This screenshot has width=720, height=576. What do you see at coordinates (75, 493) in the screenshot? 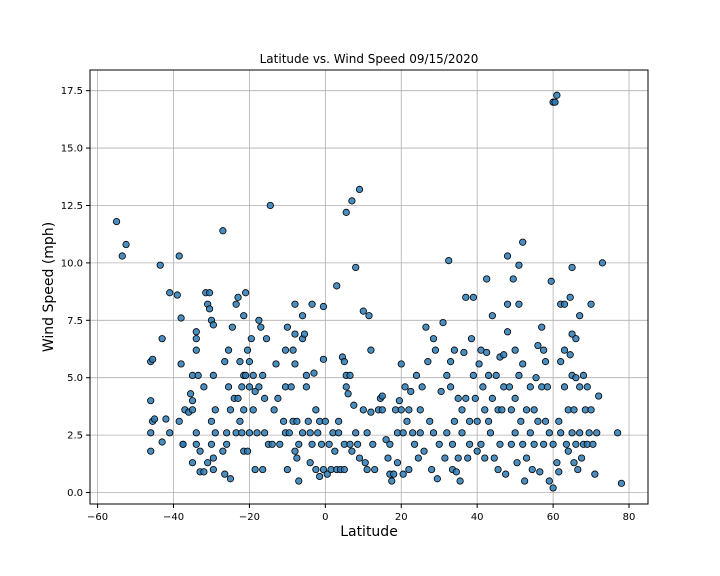
I see `y-tick-label: 0.0` at bounding box center [75, 493].